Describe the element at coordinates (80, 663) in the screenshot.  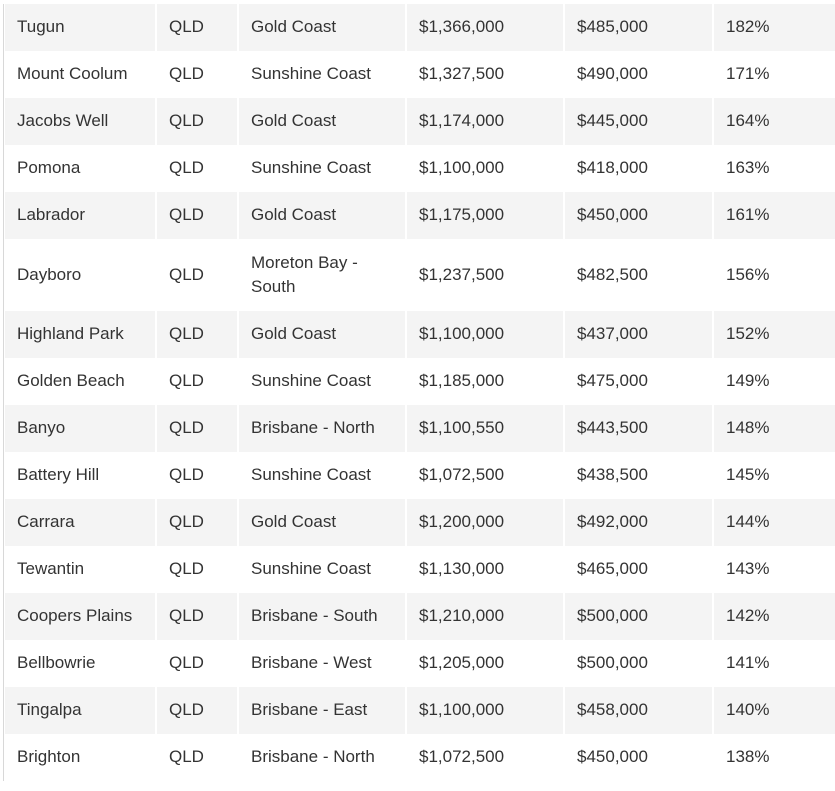
I see `suburb-cell: Bellbowrie` at that location.